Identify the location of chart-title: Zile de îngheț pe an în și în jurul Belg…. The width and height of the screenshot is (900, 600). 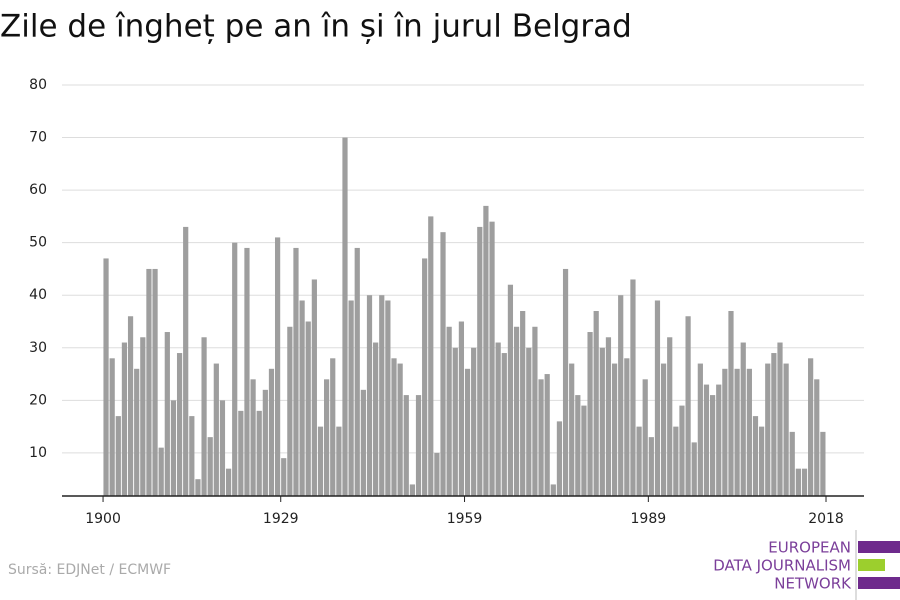
(316, 27).